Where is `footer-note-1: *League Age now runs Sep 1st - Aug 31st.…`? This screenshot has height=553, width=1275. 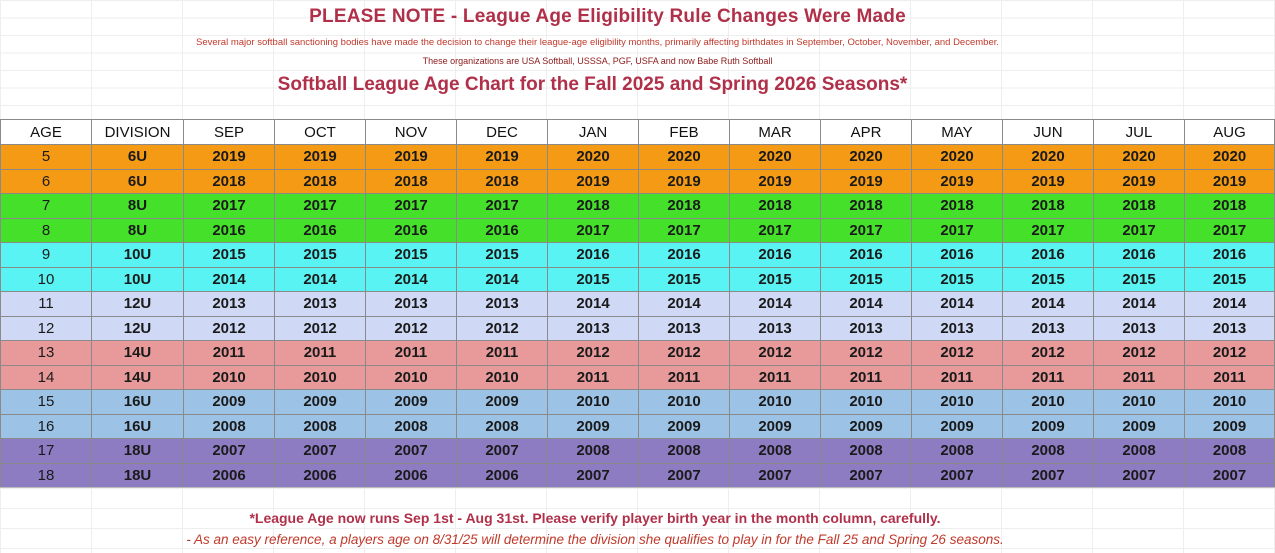 footer-note-1: *League Age now runs Sep 1st - Aug 31st.… is located at coordinates (595, 518).